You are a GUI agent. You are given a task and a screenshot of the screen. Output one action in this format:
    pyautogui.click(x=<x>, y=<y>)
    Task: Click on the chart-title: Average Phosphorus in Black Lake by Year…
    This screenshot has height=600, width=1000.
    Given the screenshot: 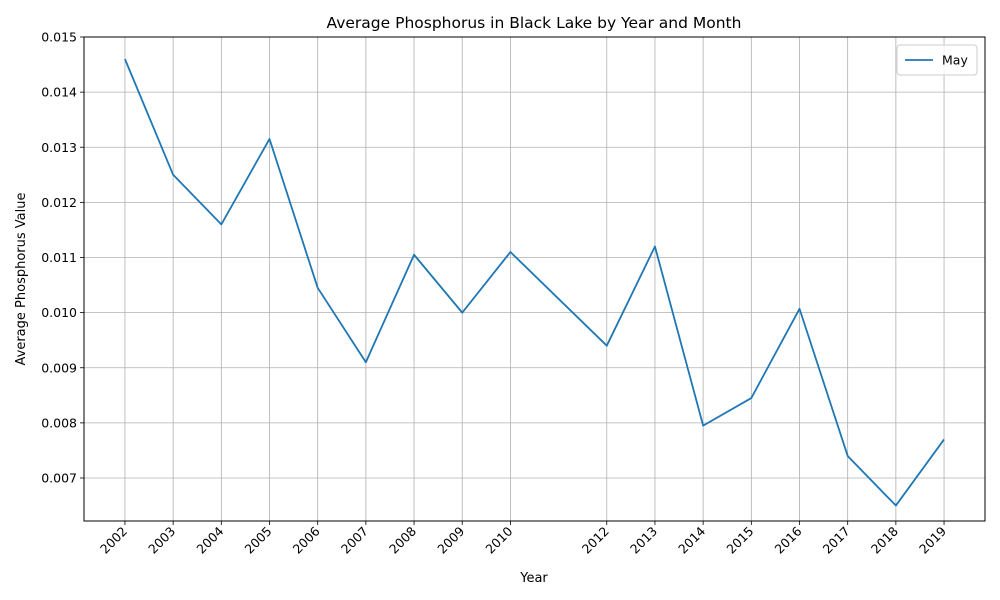 What is the action you would take?
    pyautogui.click(x=534, y=23)
    